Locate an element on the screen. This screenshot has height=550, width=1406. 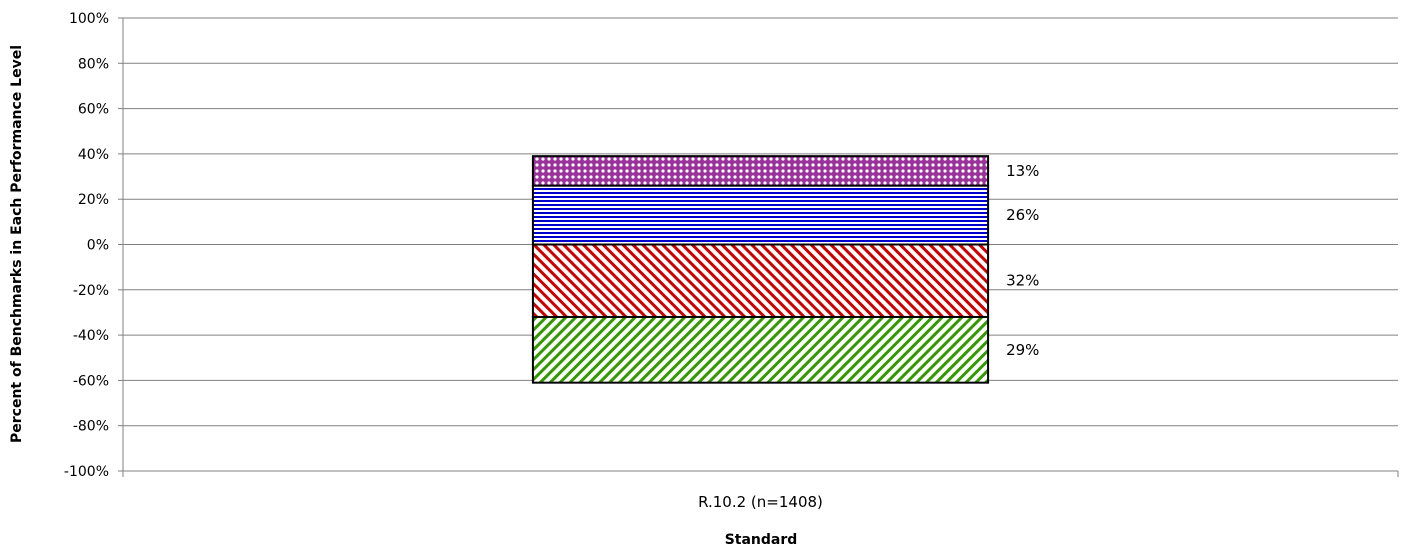
y-tick-label: 20% is located at coordinates (93, 200).